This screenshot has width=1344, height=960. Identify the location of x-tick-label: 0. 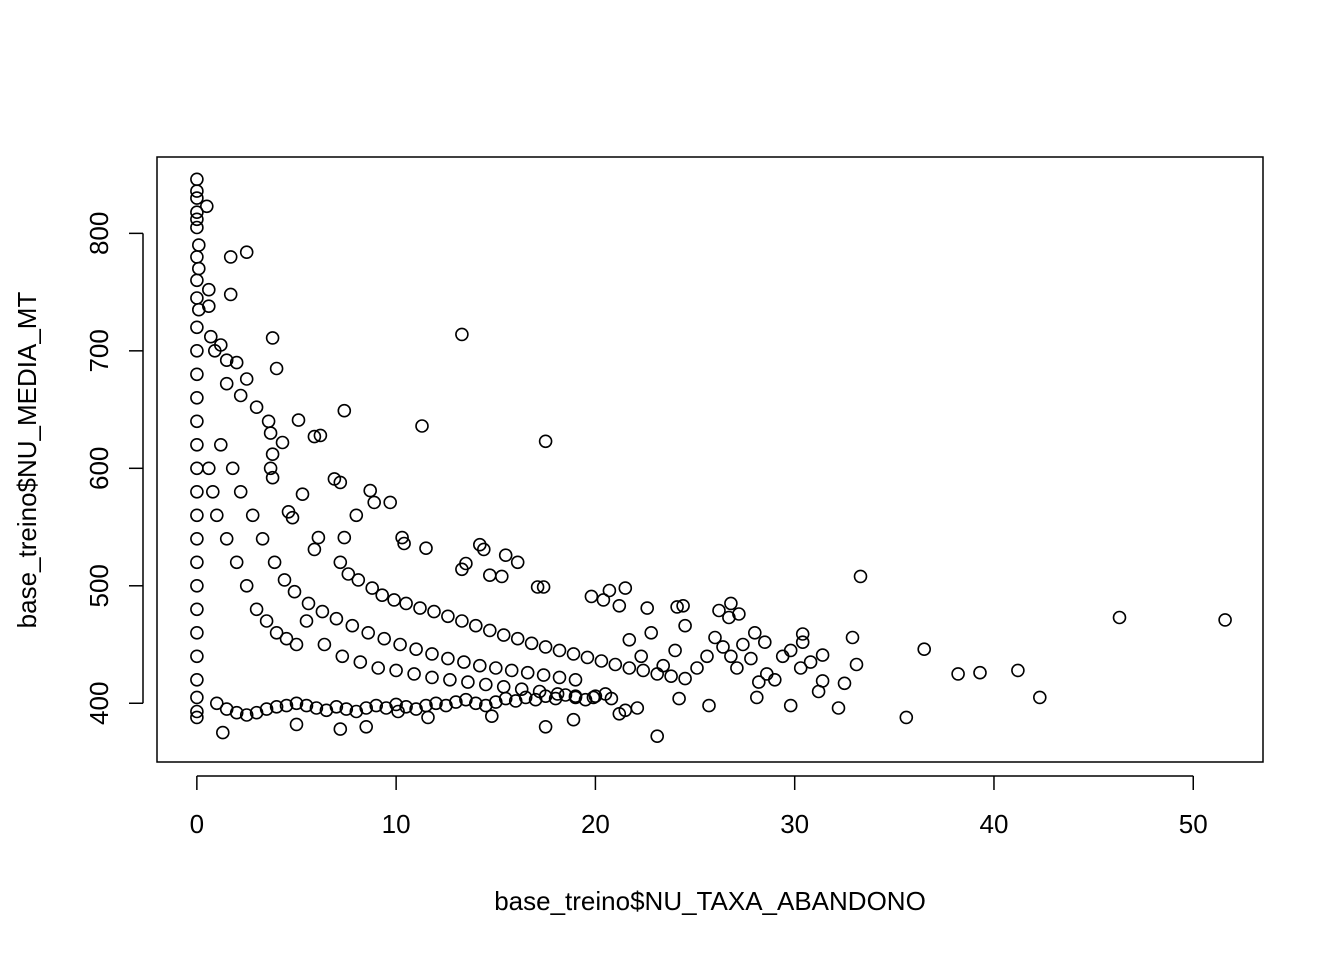
(197, 824).